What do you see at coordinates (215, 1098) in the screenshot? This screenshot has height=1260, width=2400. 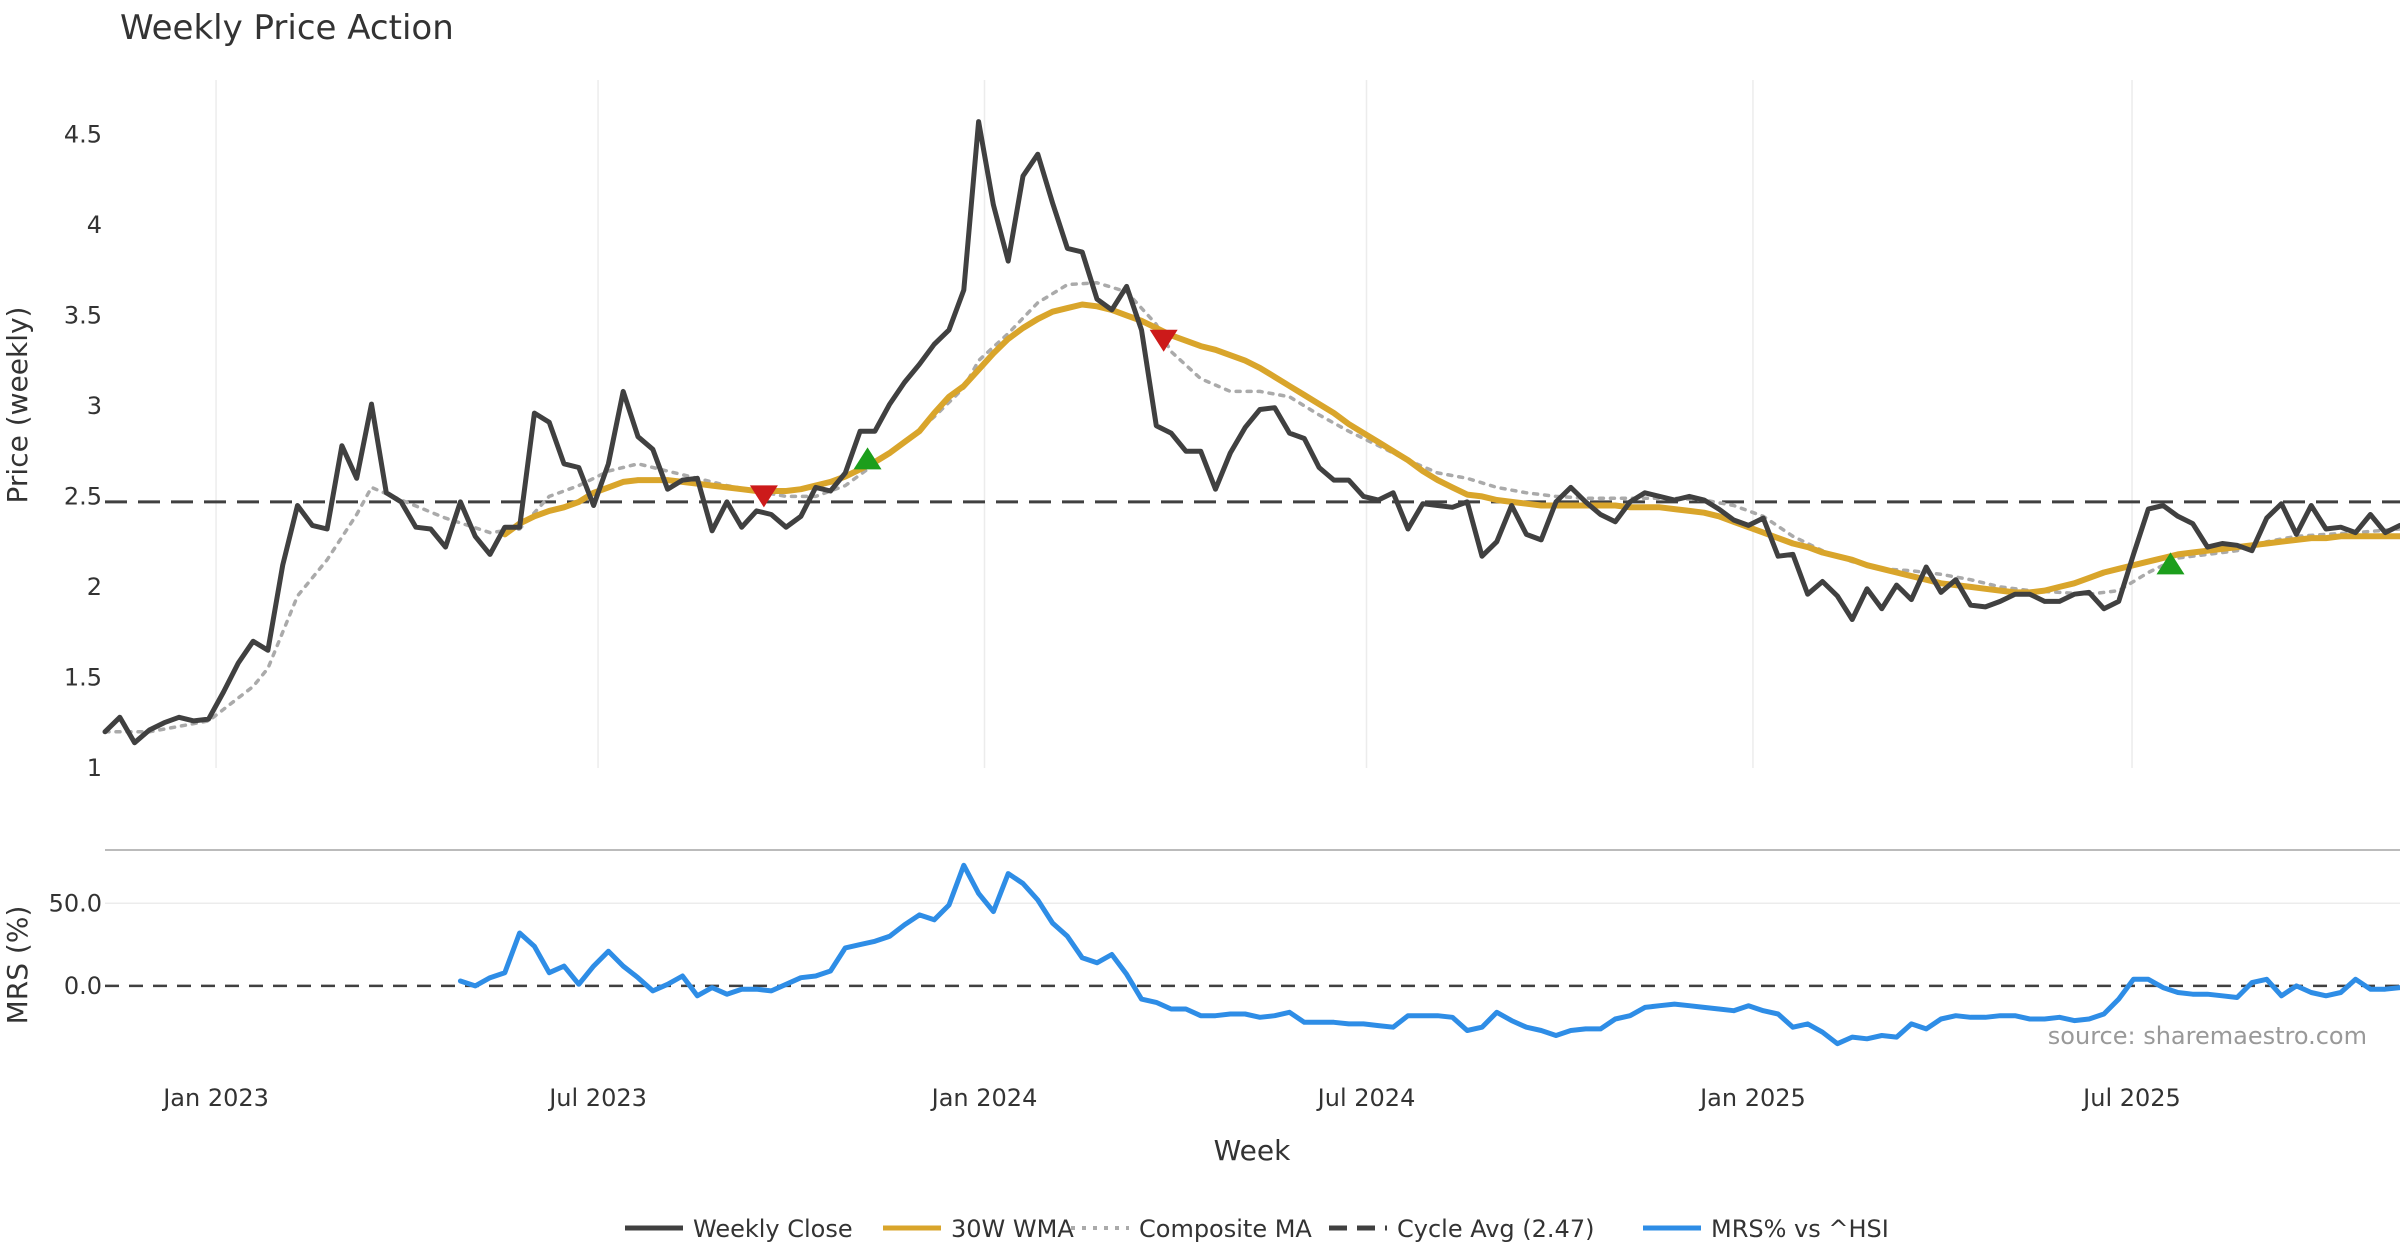 I see `x-tick-label: Jan 2023` at bounding box center [215, 1098].